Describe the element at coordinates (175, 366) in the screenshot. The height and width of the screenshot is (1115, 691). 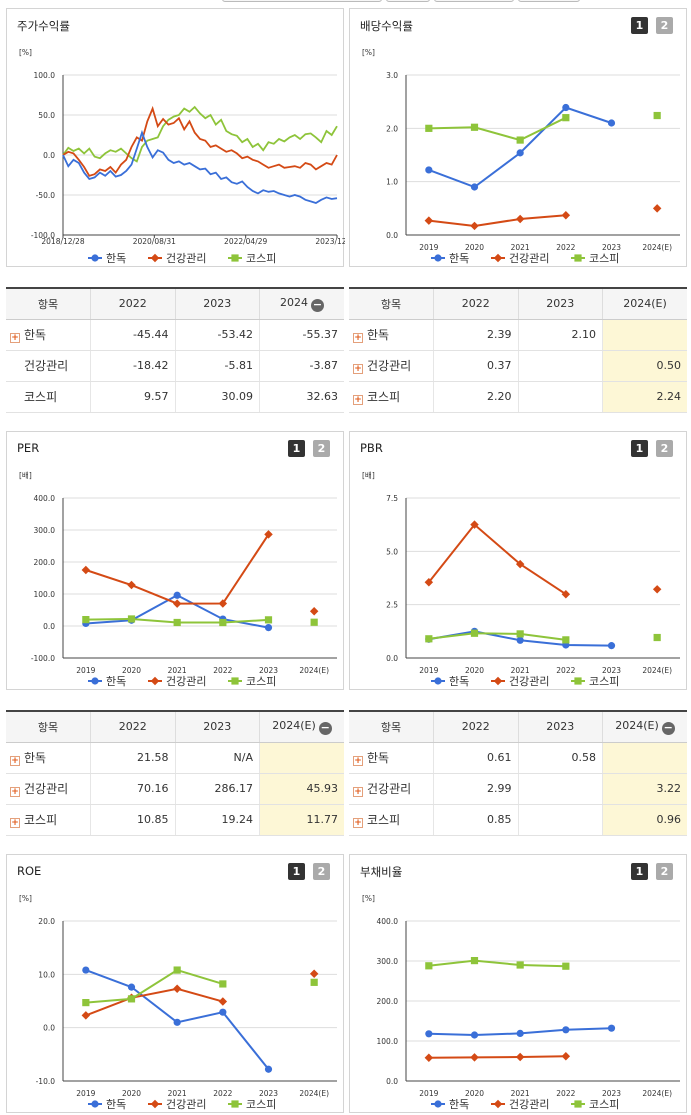
I see `table-row: 건강관리 -18.42 -5.81 -3.87` at that location.